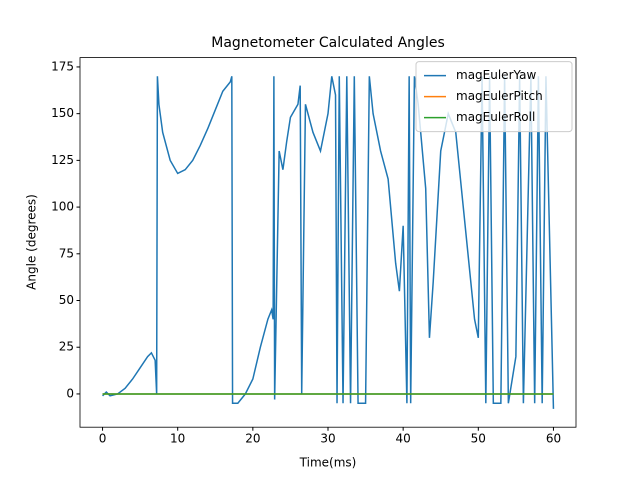  I want to click on x-tick-label: 20, so click(252, 439).